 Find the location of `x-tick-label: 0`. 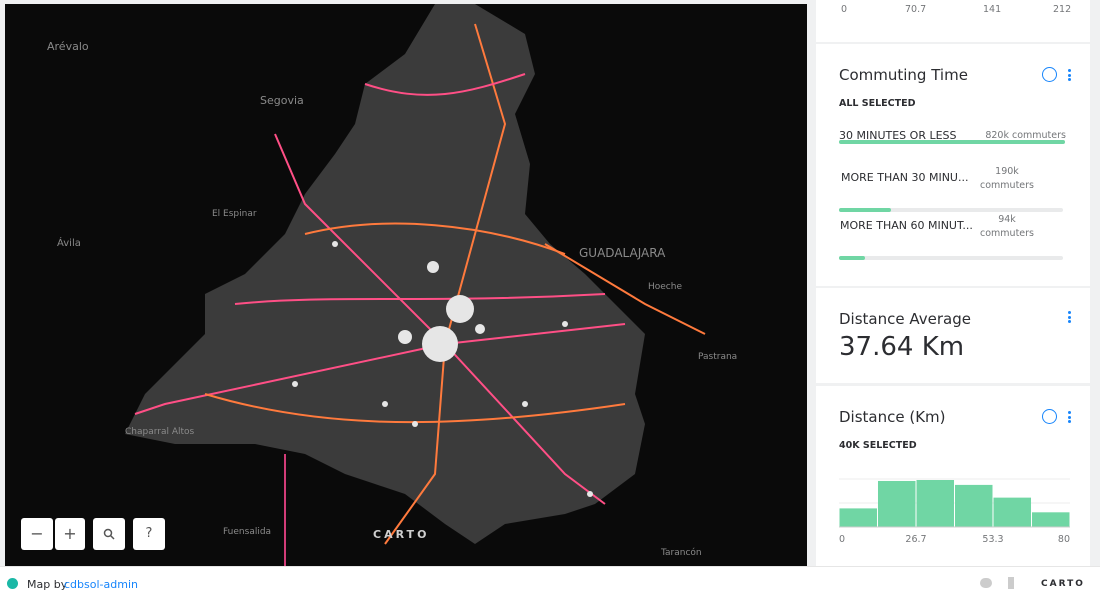

x-tick-label: 0 is located at coordinates (842, 539).